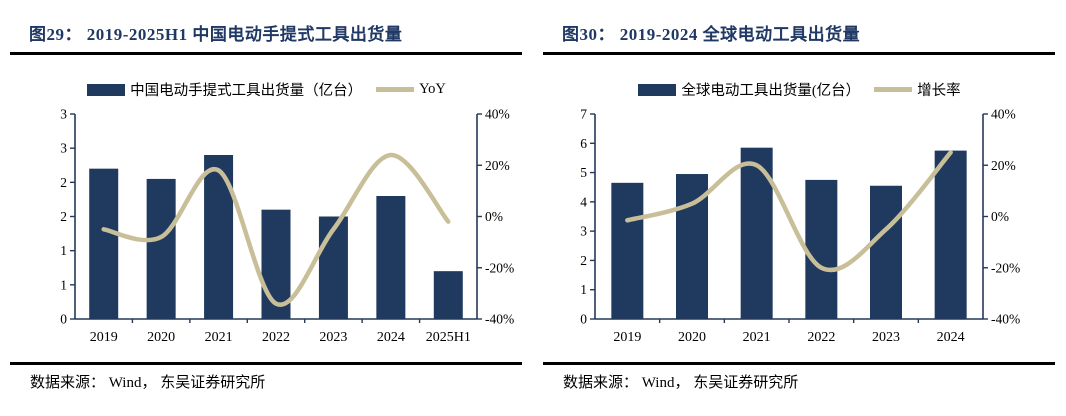 This screenshot has height=416, width=1066. What do you see at coordinates (789, 211) in the screenshot?
I see `growth-line` at bounding box center [789, 211].